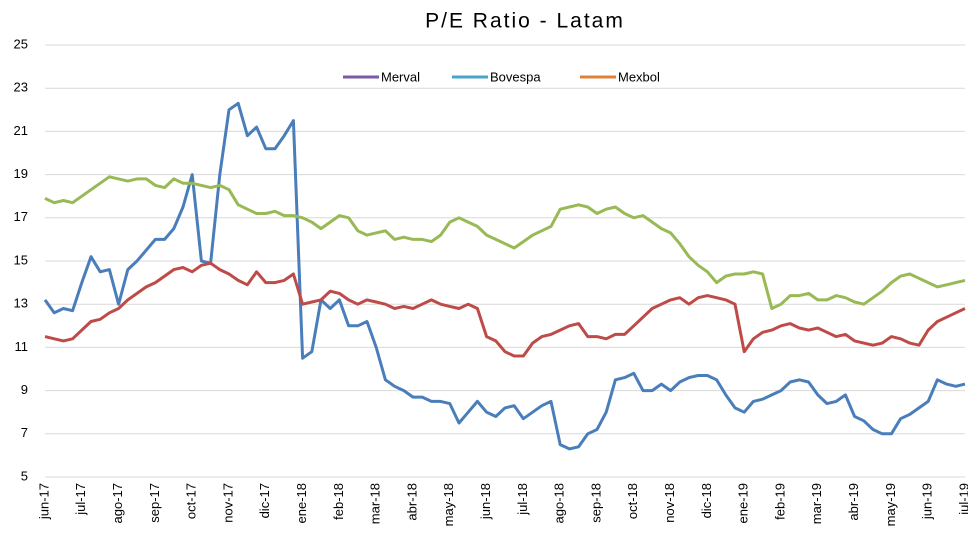 The width and height of the screenshot is (968, 536). I want to click on x-tick-label: feb-18, so click(338, 501).